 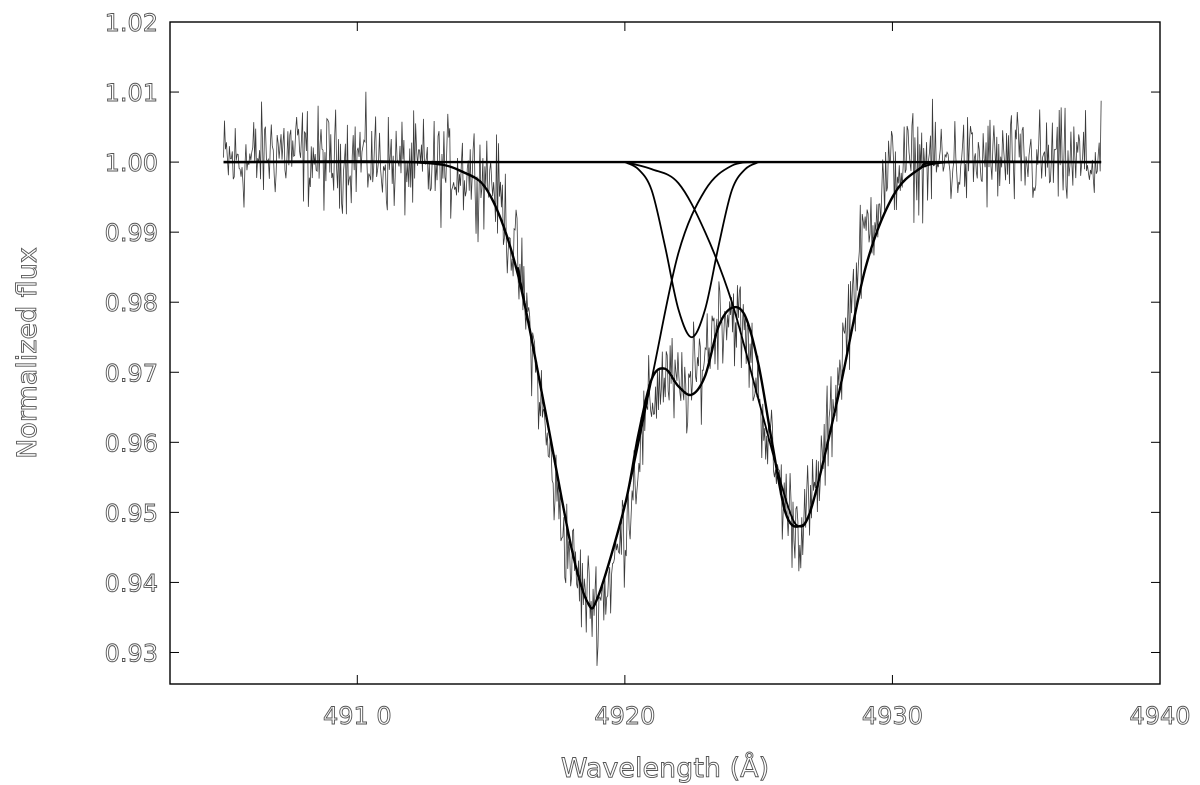 I want to click on y-tick-label: 0.98, so click(x=131, y=303).